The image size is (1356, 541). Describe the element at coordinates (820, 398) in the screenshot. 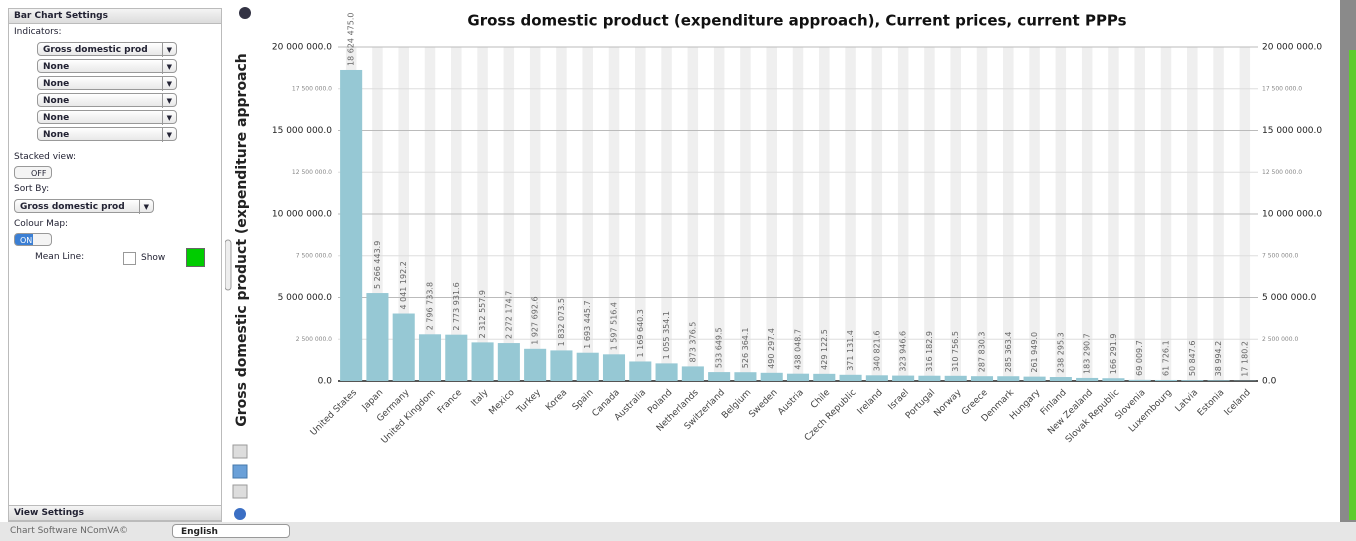

I see `x-tick-label: Chile` at that location.